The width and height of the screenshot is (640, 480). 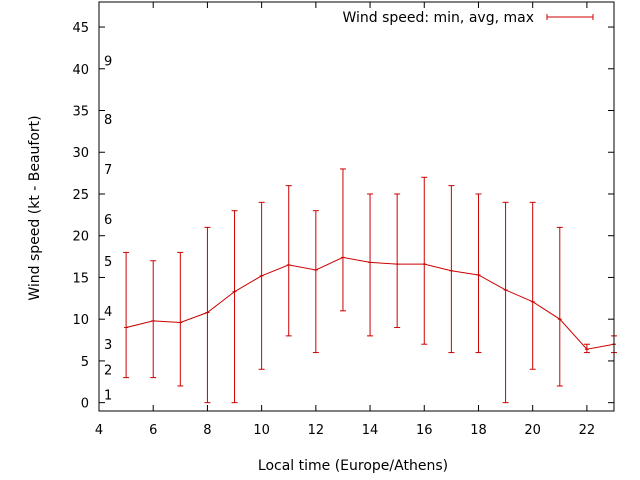 I want to click on beaufort-label: 7, so click(x=108, y=170).